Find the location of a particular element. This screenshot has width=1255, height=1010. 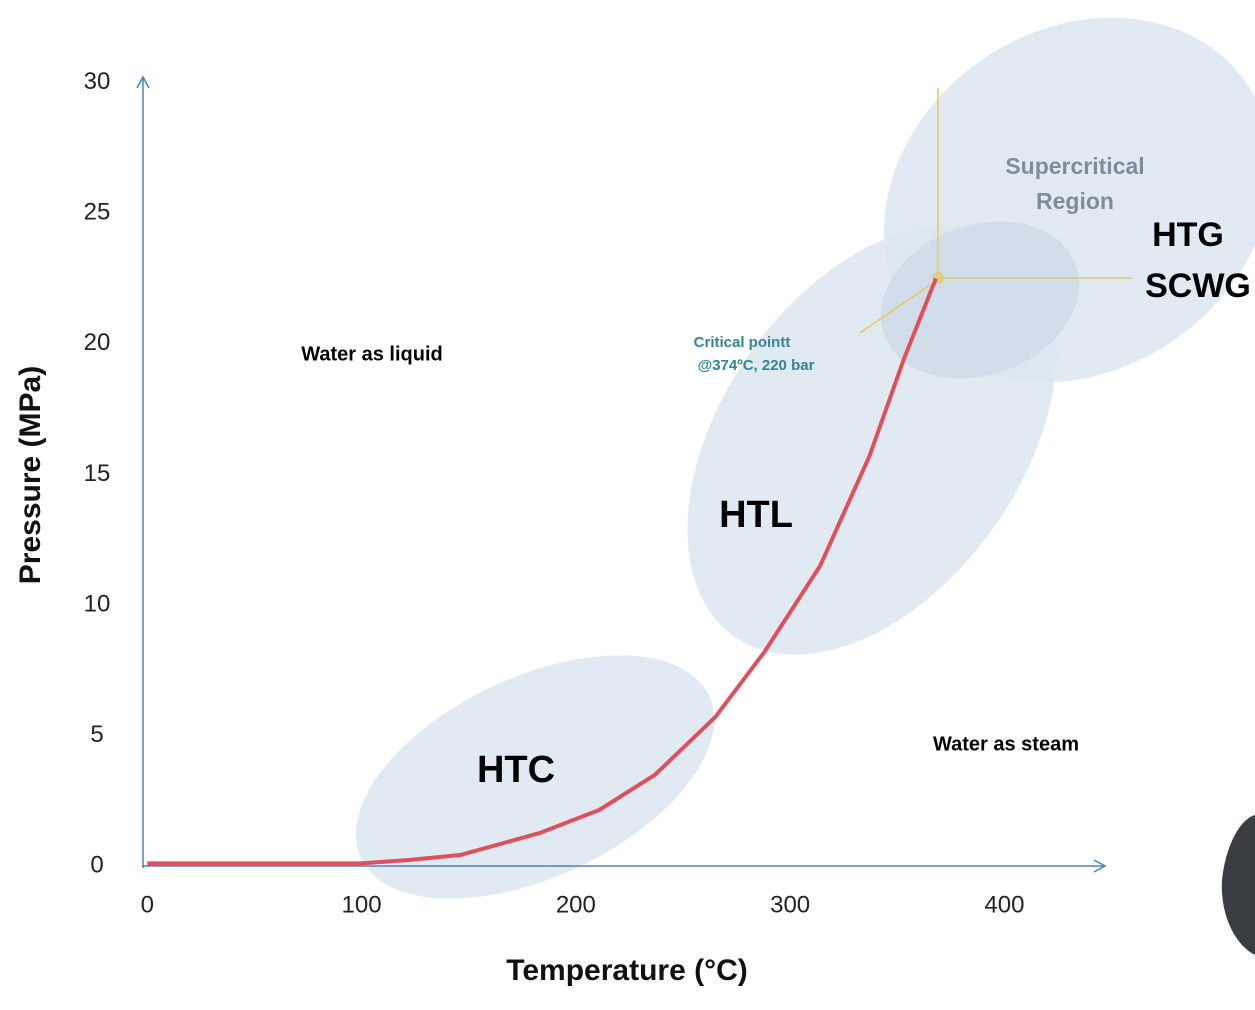

y-tick-label: 25 is located at coordinates (97, 212).